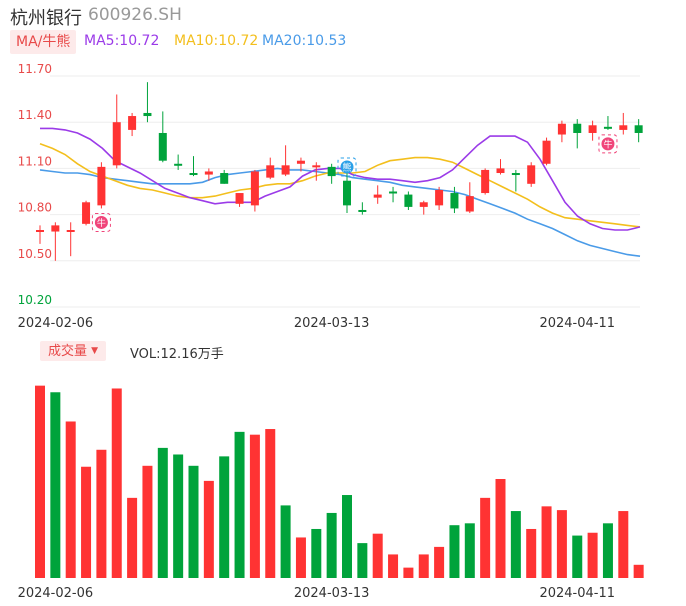  What do you see at coordinates (577, 593) in the screenshot?
I see `x-tick-label: 2024-04-11` at bounding box center [577, 593].